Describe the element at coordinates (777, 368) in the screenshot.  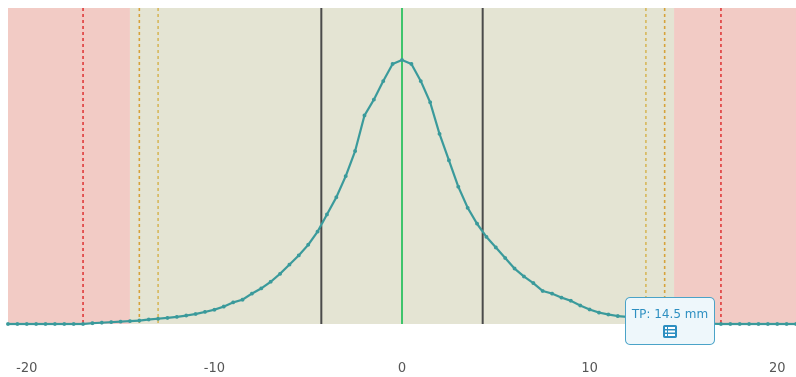
I see `x-tick-label: 20` at that location.